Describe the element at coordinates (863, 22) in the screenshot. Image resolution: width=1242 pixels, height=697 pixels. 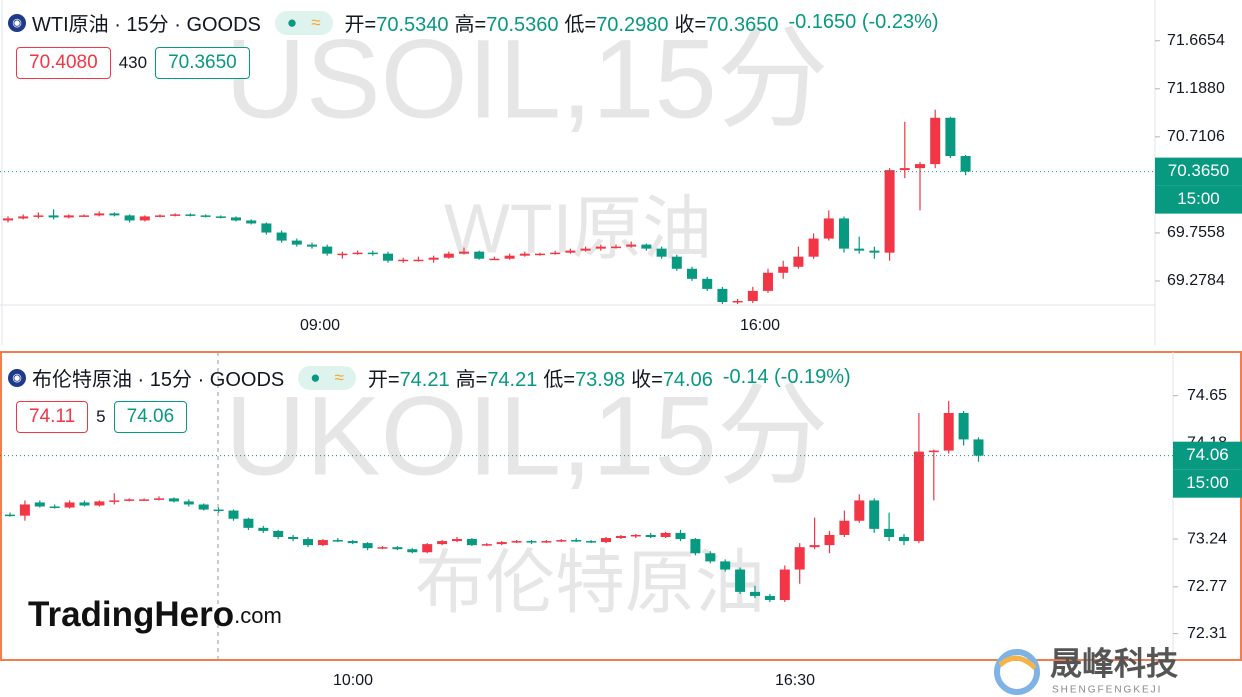
I see `change: -0.1650 (-0.23%)` at that location.